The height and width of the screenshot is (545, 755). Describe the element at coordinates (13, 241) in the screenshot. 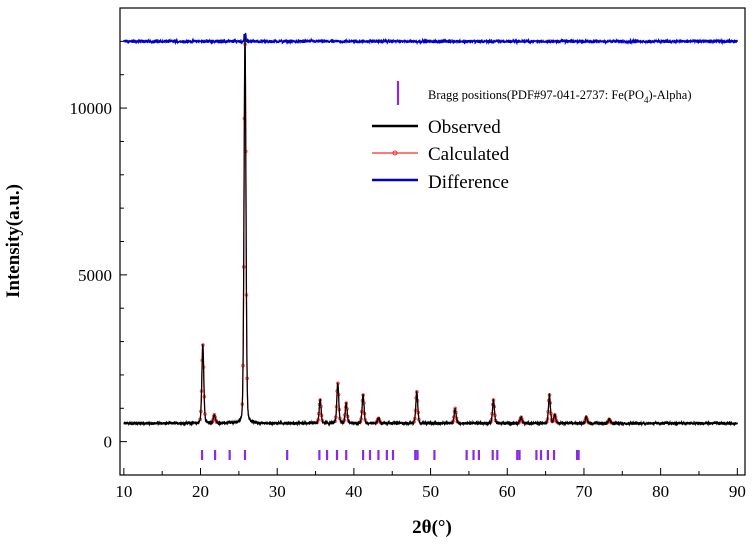

I see `y-axis-label: Intensity(a.u.)` at that location.